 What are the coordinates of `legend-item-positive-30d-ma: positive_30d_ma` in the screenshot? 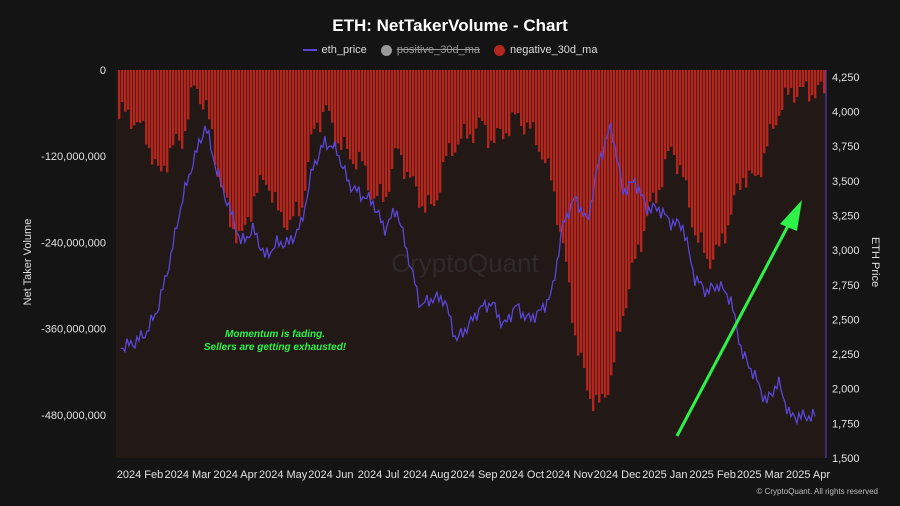 It's located at (430, 50).